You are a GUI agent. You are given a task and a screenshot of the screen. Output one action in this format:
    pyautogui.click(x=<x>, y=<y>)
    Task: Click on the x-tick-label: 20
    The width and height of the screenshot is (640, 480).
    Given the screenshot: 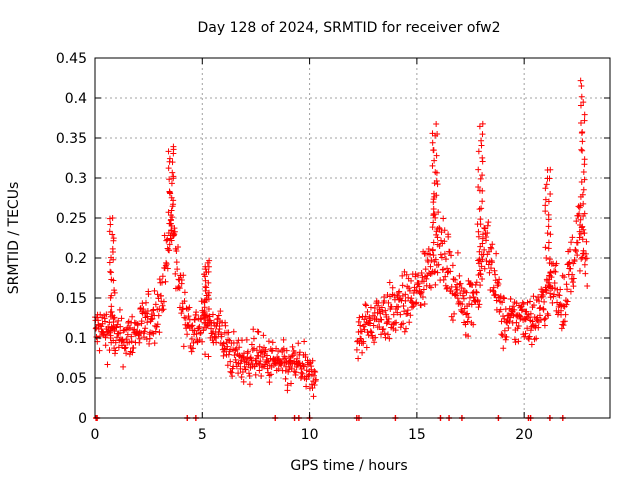 What is the action you would take?
    pyautogui.click(x=524, y=435)
    